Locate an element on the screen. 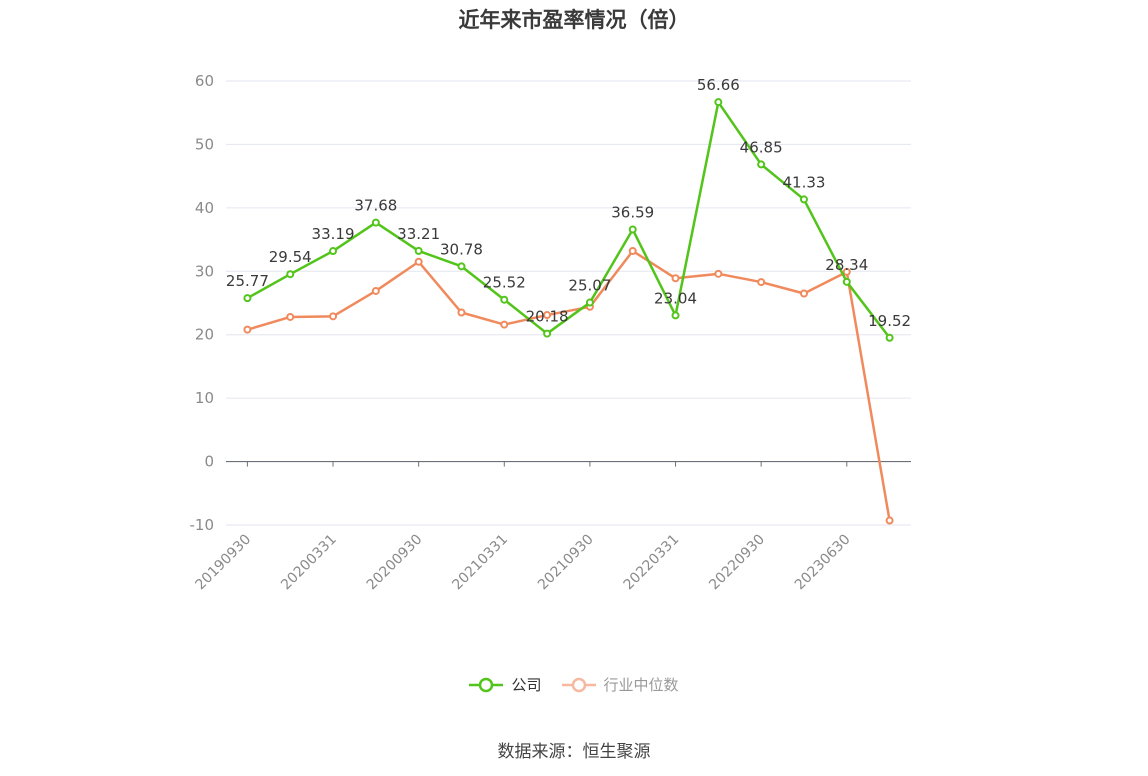  legend-company-line-icon is located at coordinates (486, 684).